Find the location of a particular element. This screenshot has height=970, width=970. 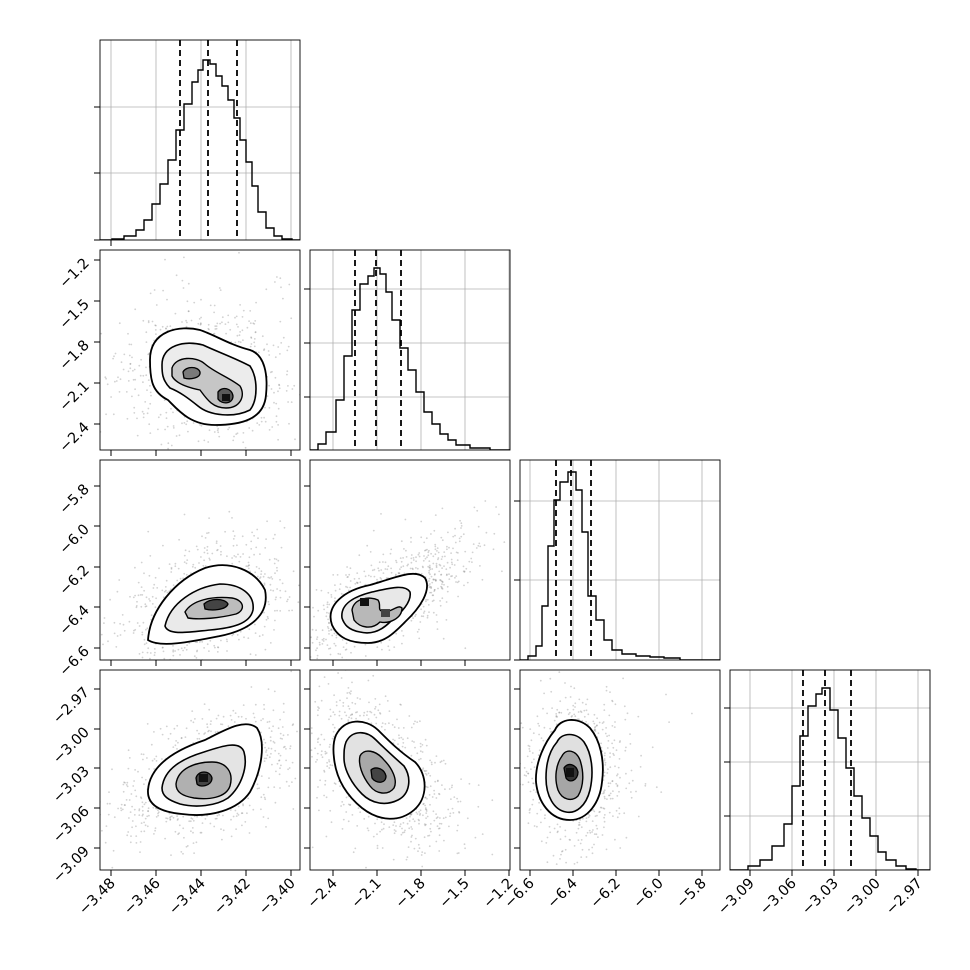

panel-p2-vs-p0 is located at coordinates (200, 599).